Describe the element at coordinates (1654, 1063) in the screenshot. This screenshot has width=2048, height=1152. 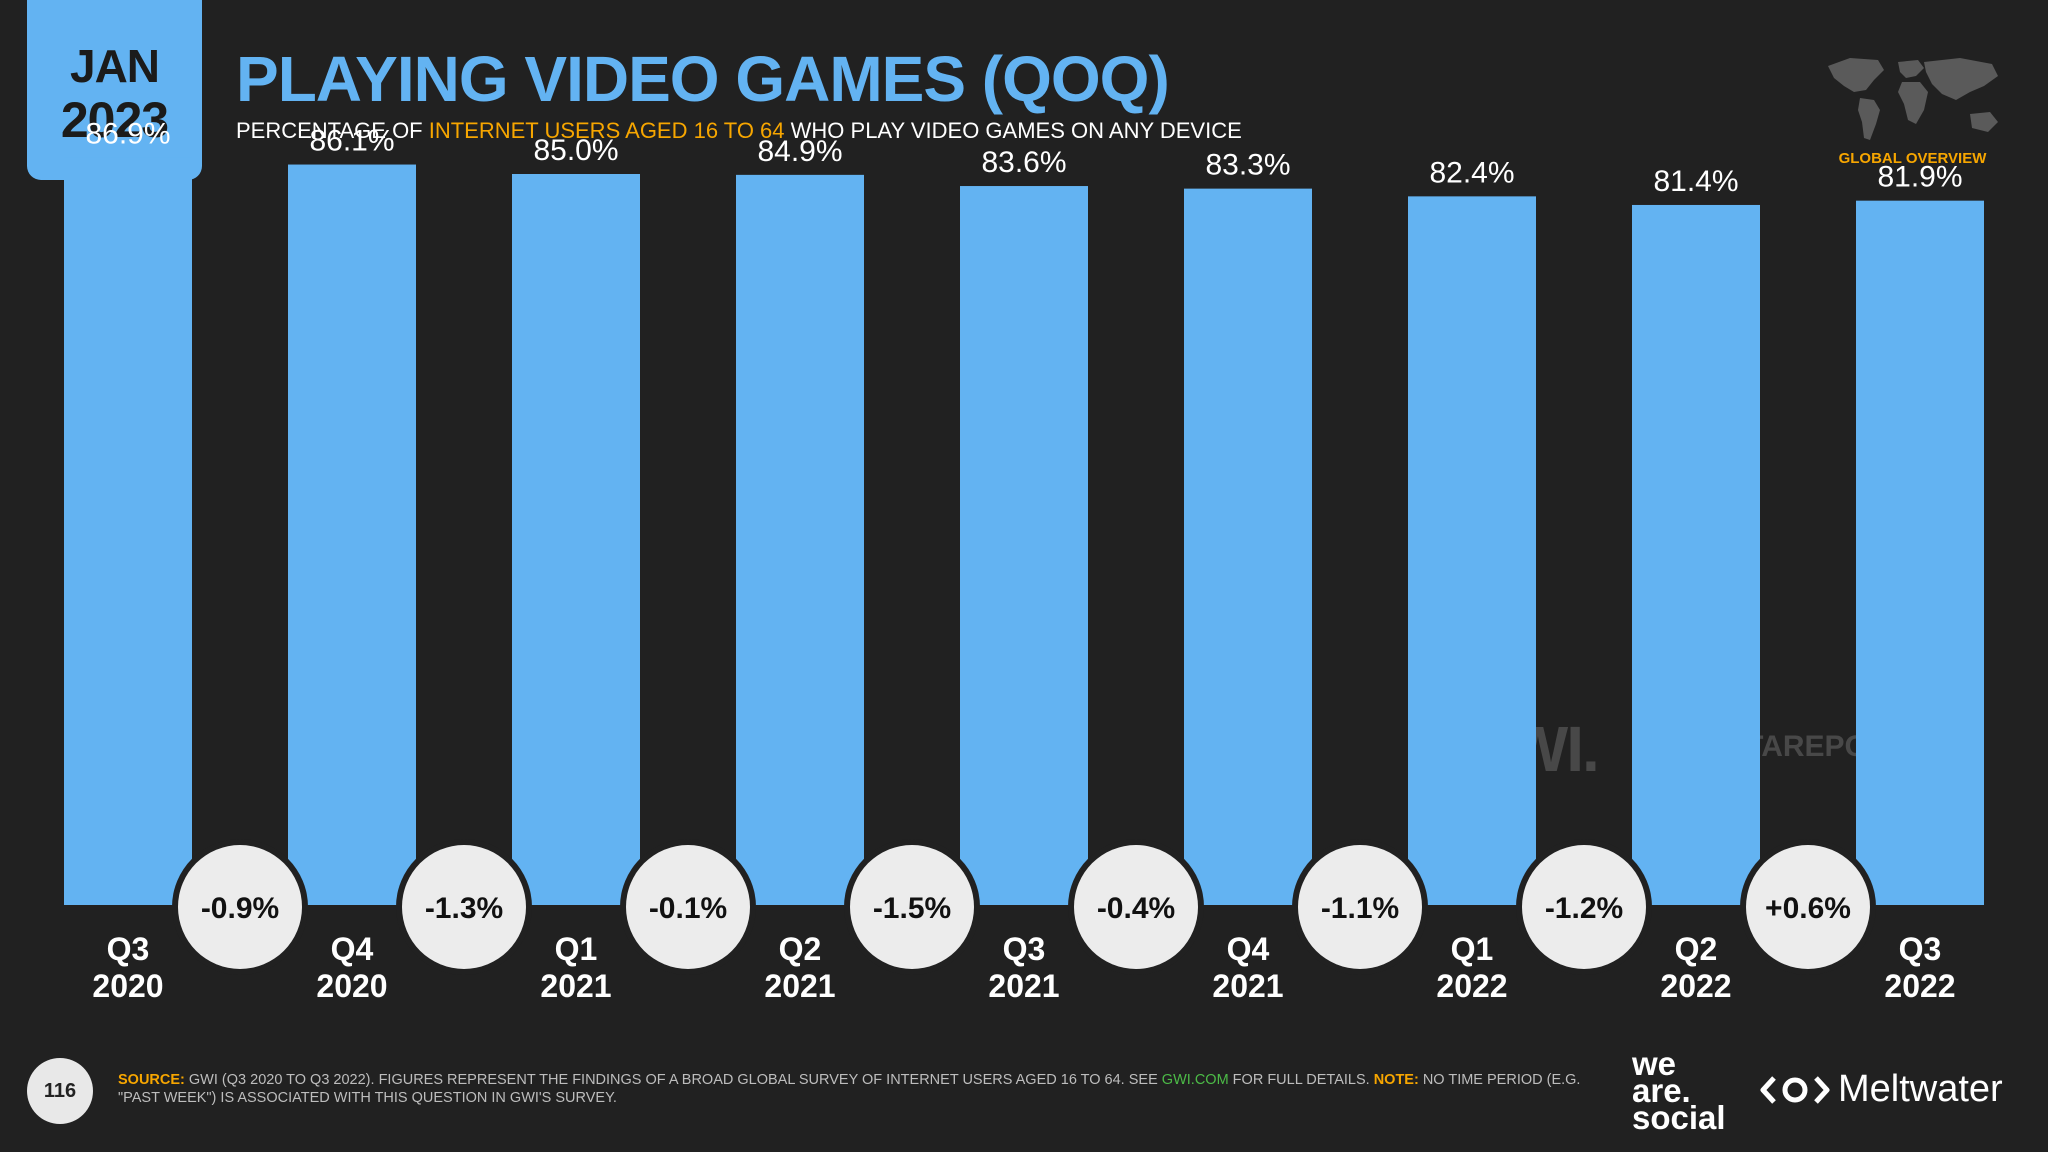
I see `brand-we: we` at that location.